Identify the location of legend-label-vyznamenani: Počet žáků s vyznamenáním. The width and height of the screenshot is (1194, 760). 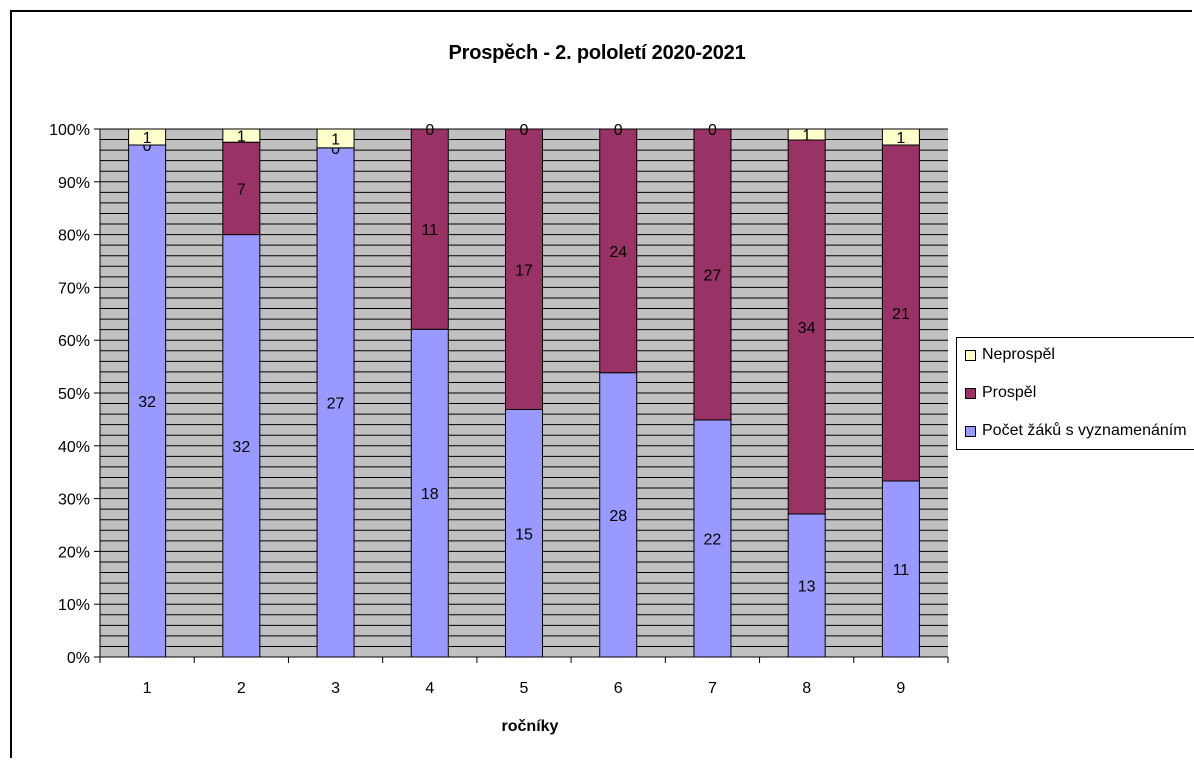
(1084, 430).